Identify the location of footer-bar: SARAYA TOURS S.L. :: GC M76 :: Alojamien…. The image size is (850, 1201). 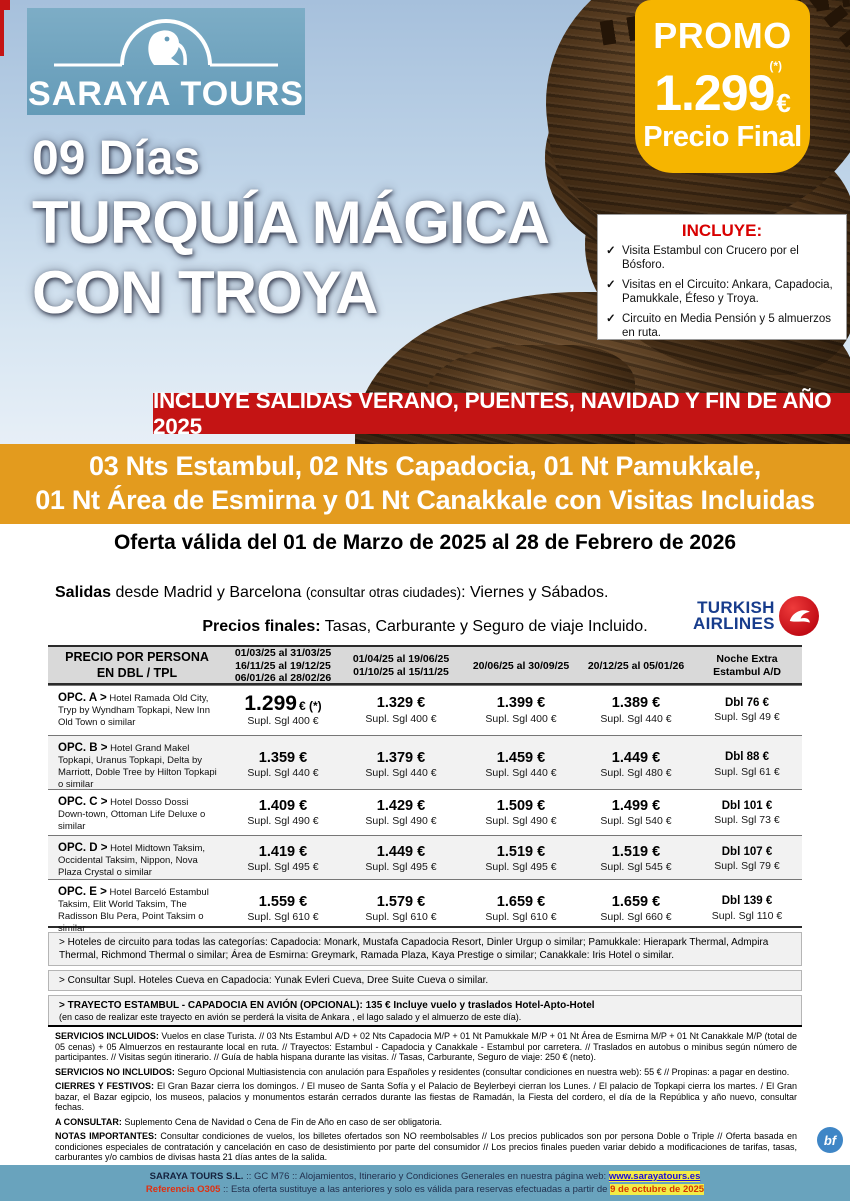
(425, 1183).